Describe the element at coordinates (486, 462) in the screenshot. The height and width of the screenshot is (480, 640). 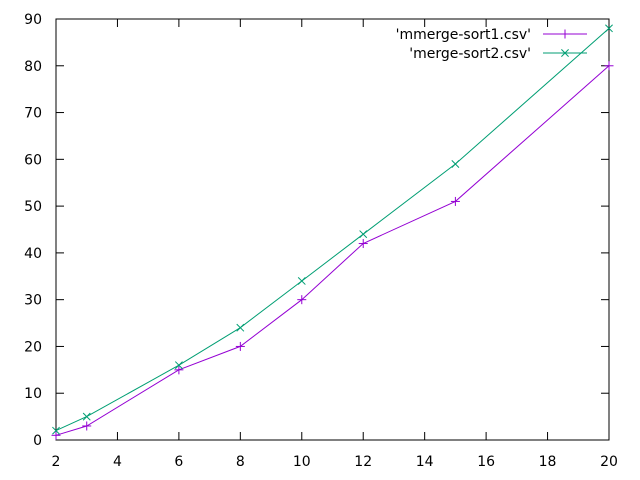
I see `x-tick-label: 16` at that location.